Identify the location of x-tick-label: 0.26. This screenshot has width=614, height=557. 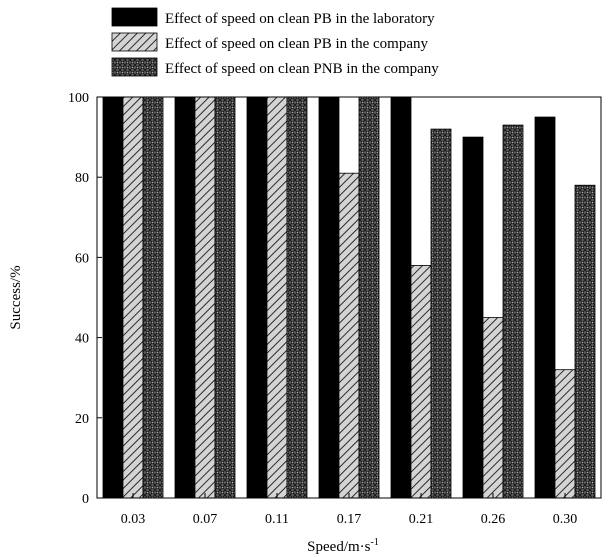
(493, 519).